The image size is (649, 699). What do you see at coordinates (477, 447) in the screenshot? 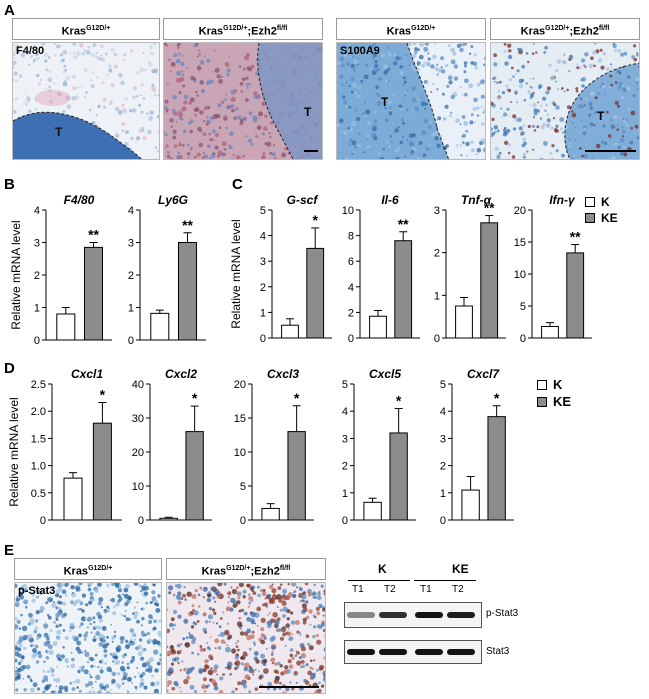
I see `chart-10: 0 1 2 3 4 5 Cxcl7 *` at bounding box center [477, 447].